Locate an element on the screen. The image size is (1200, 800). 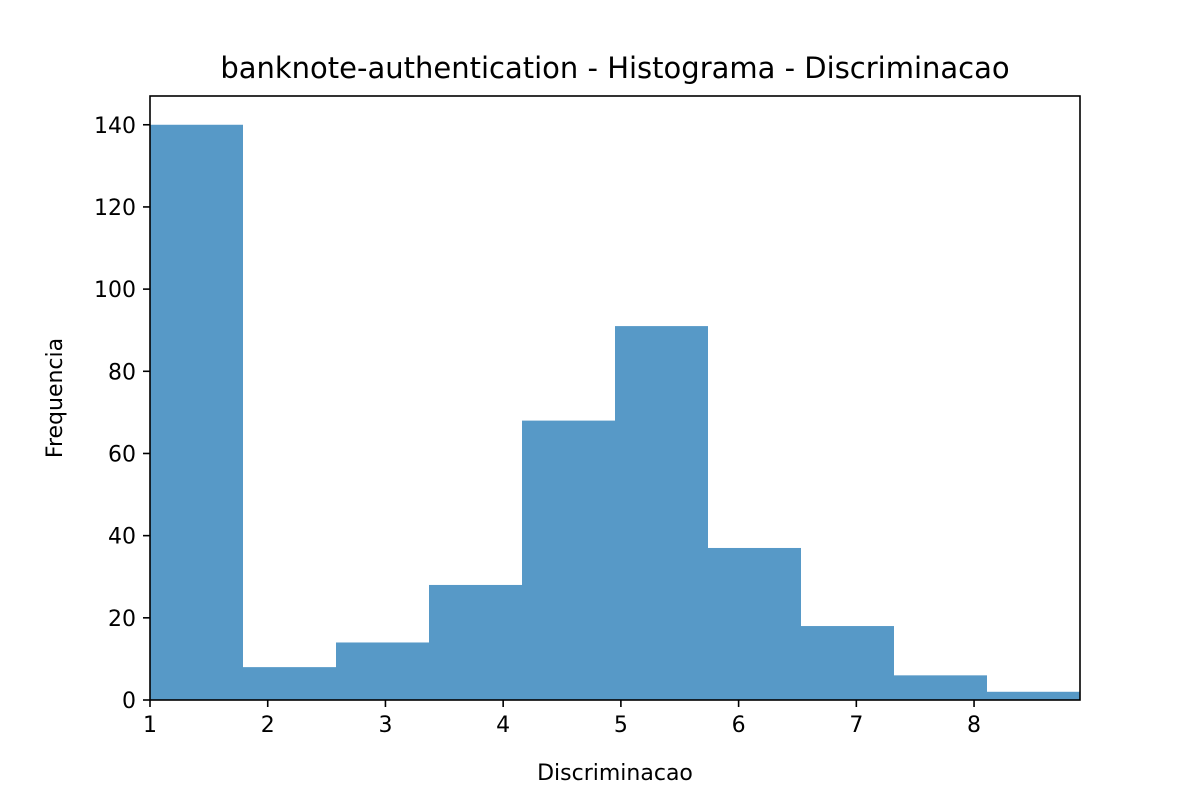
y-axis-label: Frequencia is located at coordinates (55, 398).